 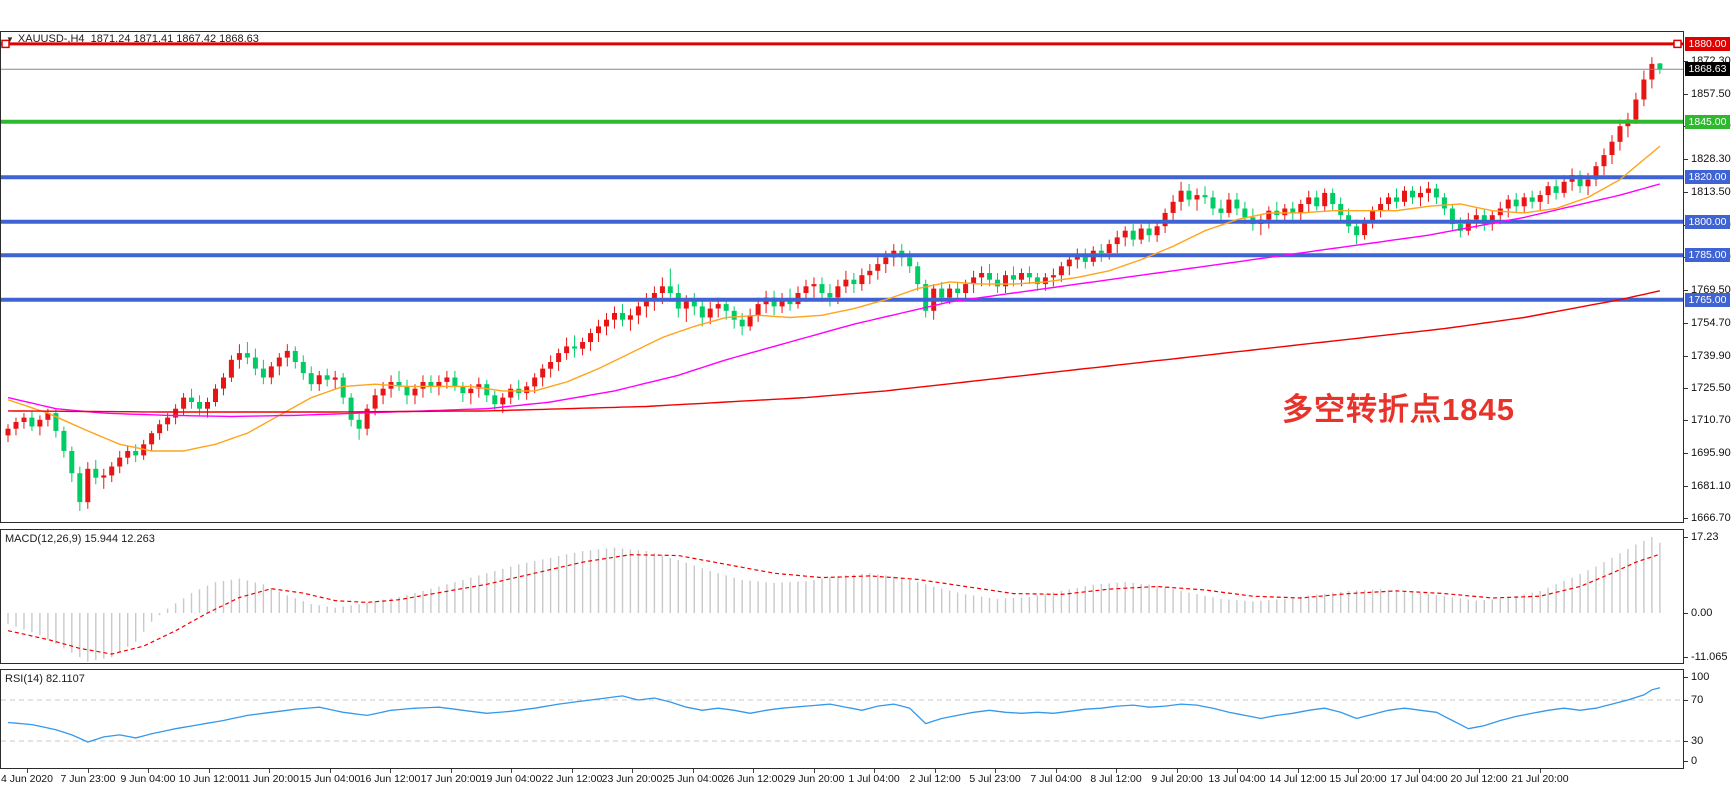 What do you see at coordinates (842, 719) in the screenshot?
I see `rsi-pane` at bounding box center [842, 719].